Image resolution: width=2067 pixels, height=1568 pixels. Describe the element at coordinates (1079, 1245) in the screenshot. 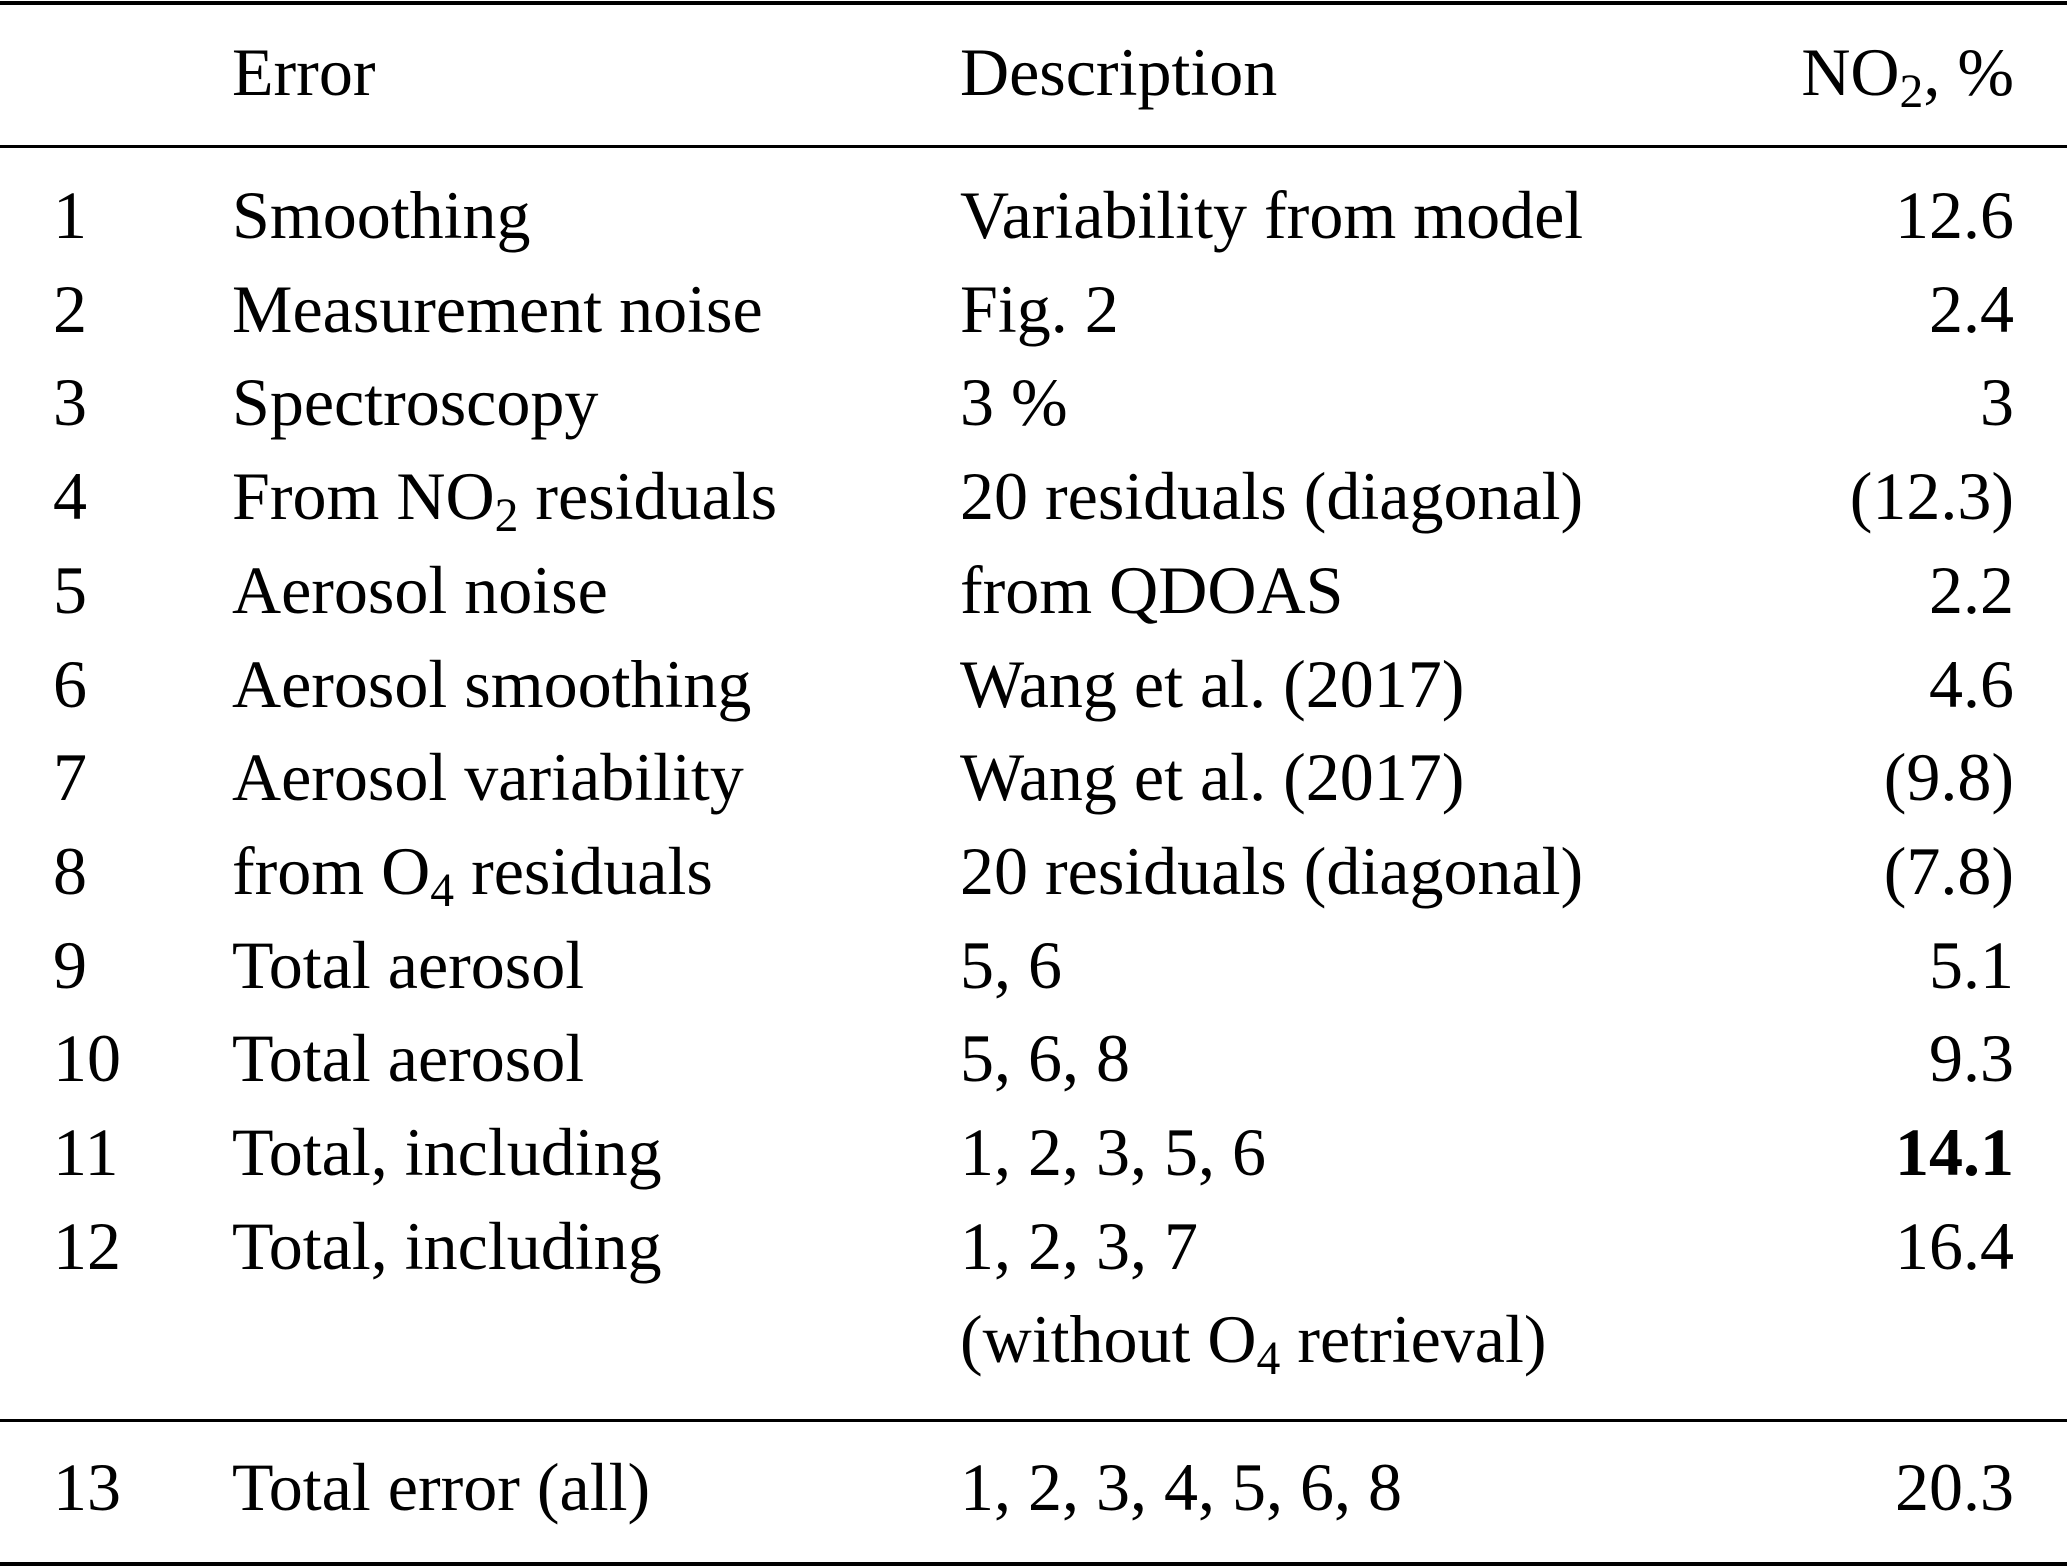

I see `description-cell: 1, 2, 3, 7` at that location.